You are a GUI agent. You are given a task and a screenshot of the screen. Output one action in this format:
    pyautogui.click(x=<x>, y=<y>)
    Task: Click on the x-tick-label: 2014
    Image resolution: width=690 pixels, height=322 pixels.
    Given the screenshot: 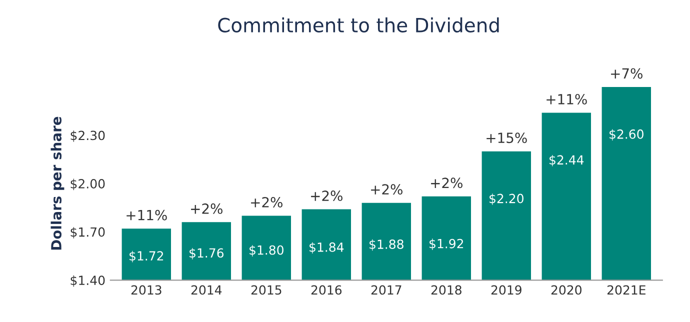 What is the action you would take?
    pyautogui.click(x=206, y=290)
    